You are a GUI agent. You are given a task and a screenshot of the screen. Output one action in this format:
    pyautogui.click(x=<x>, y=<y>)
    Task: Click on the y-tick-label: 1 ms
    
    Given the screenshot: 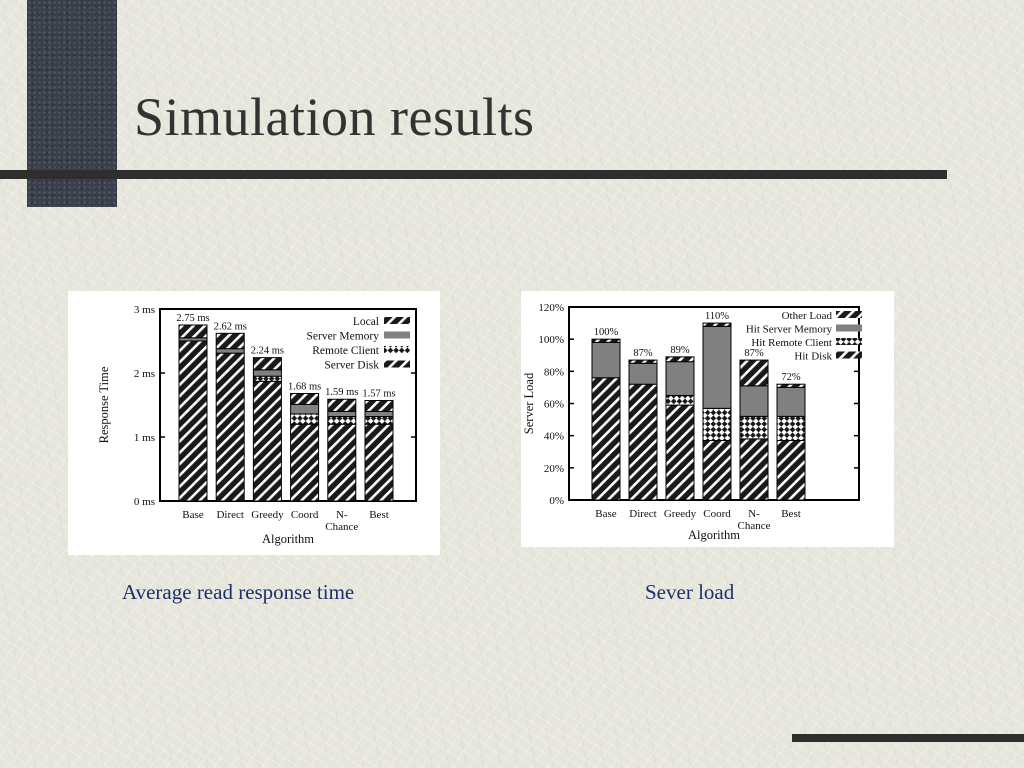 What is the action you would take?
    pyautogui.click(x=144, y=438)
    